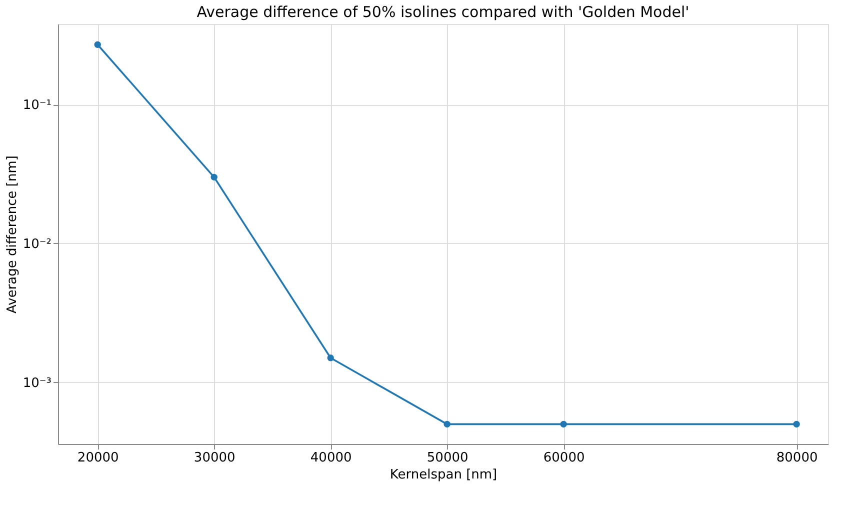 Image resolution: width=860 pixels, height=508 pixels. I want to click on x-axis-title: Kernelspan [nm], so click(444, 475).